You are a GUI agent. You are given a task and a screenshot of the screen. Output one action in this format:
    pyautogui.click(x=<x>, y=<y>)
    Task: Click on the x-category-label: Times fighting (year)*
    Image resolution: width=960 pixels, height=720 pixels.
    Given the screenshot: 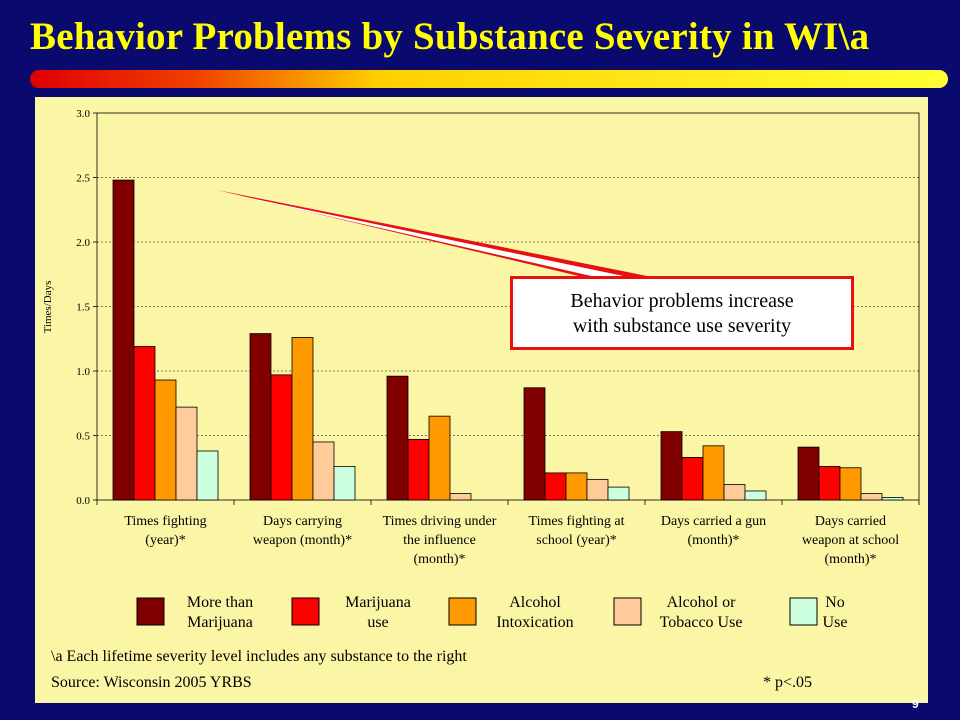 What is the action you would take?
    pyautogui.click(x=165, y=531)
    